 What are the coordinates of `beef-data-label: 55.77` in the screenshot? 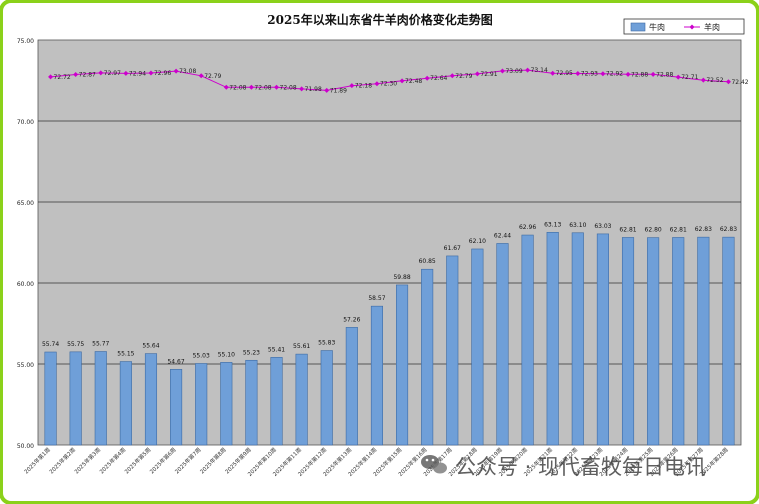 It's located at (100, 344).